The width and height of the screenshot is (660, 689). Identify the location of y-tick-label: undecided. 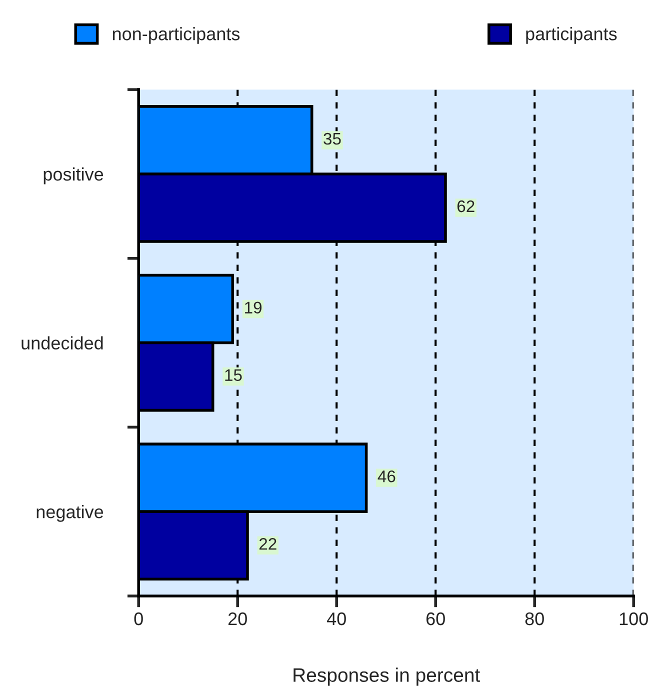
(62, 343).